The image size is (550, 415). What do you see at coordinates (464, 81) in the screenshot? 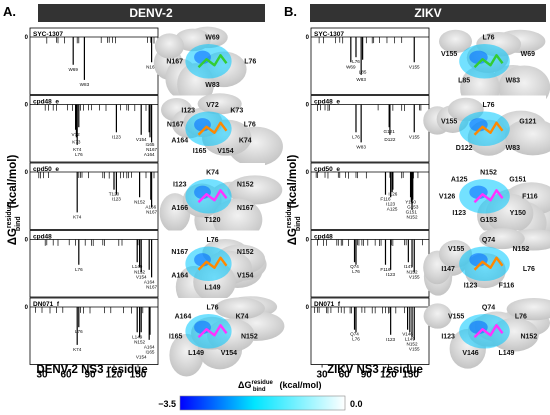
I see `structure-label-l85: L85` at bounding box center [464, 81].